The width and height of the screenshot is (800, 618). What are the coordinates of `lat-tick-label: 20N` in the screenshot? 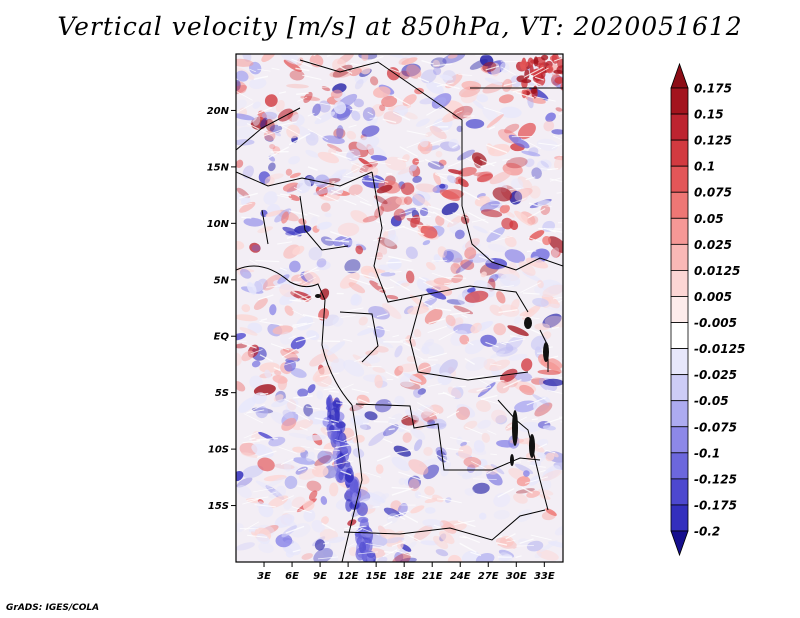 It's located at (218, 111).